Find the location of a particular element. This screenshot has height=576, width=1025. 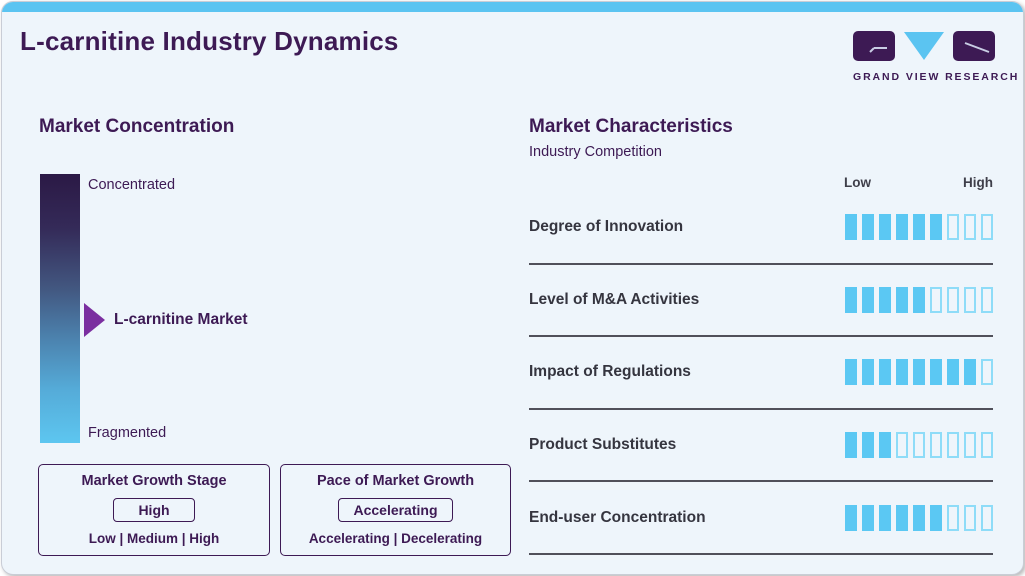

rating-scale-header: Low High is located at coordinates (918, 182).